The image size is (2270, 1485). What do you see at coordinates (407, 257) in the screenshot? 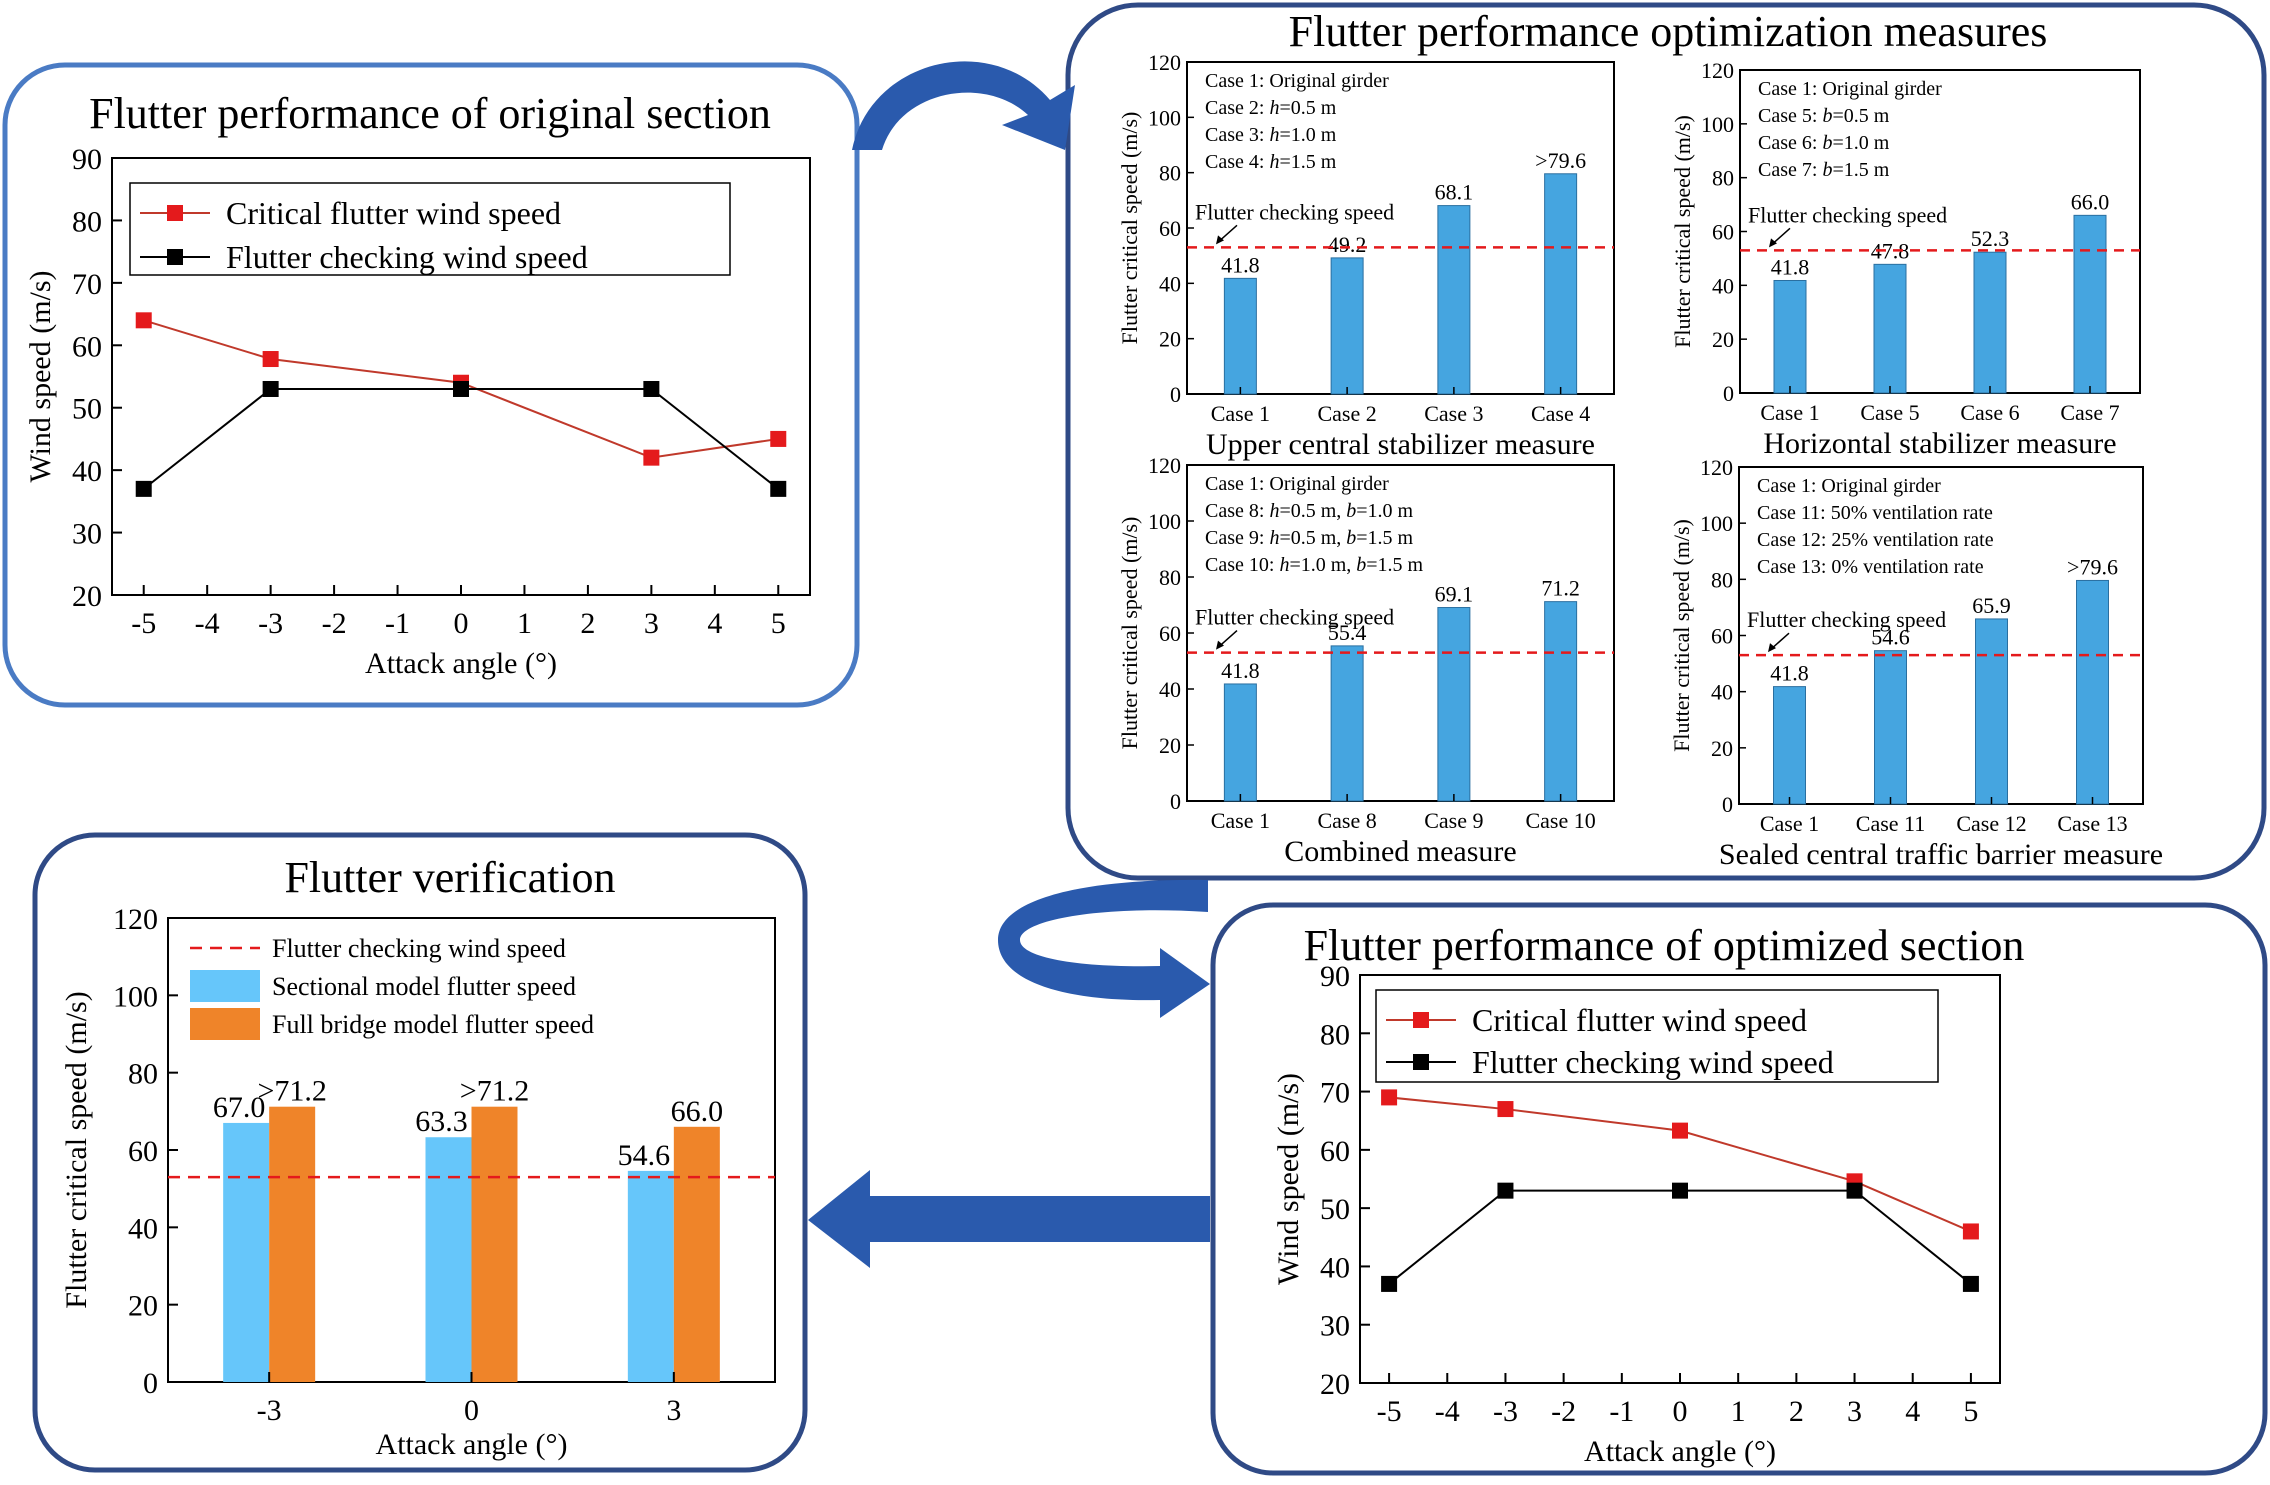
I see `legend-label: Flutter checking wind speed` at bounding box center [407, 257].